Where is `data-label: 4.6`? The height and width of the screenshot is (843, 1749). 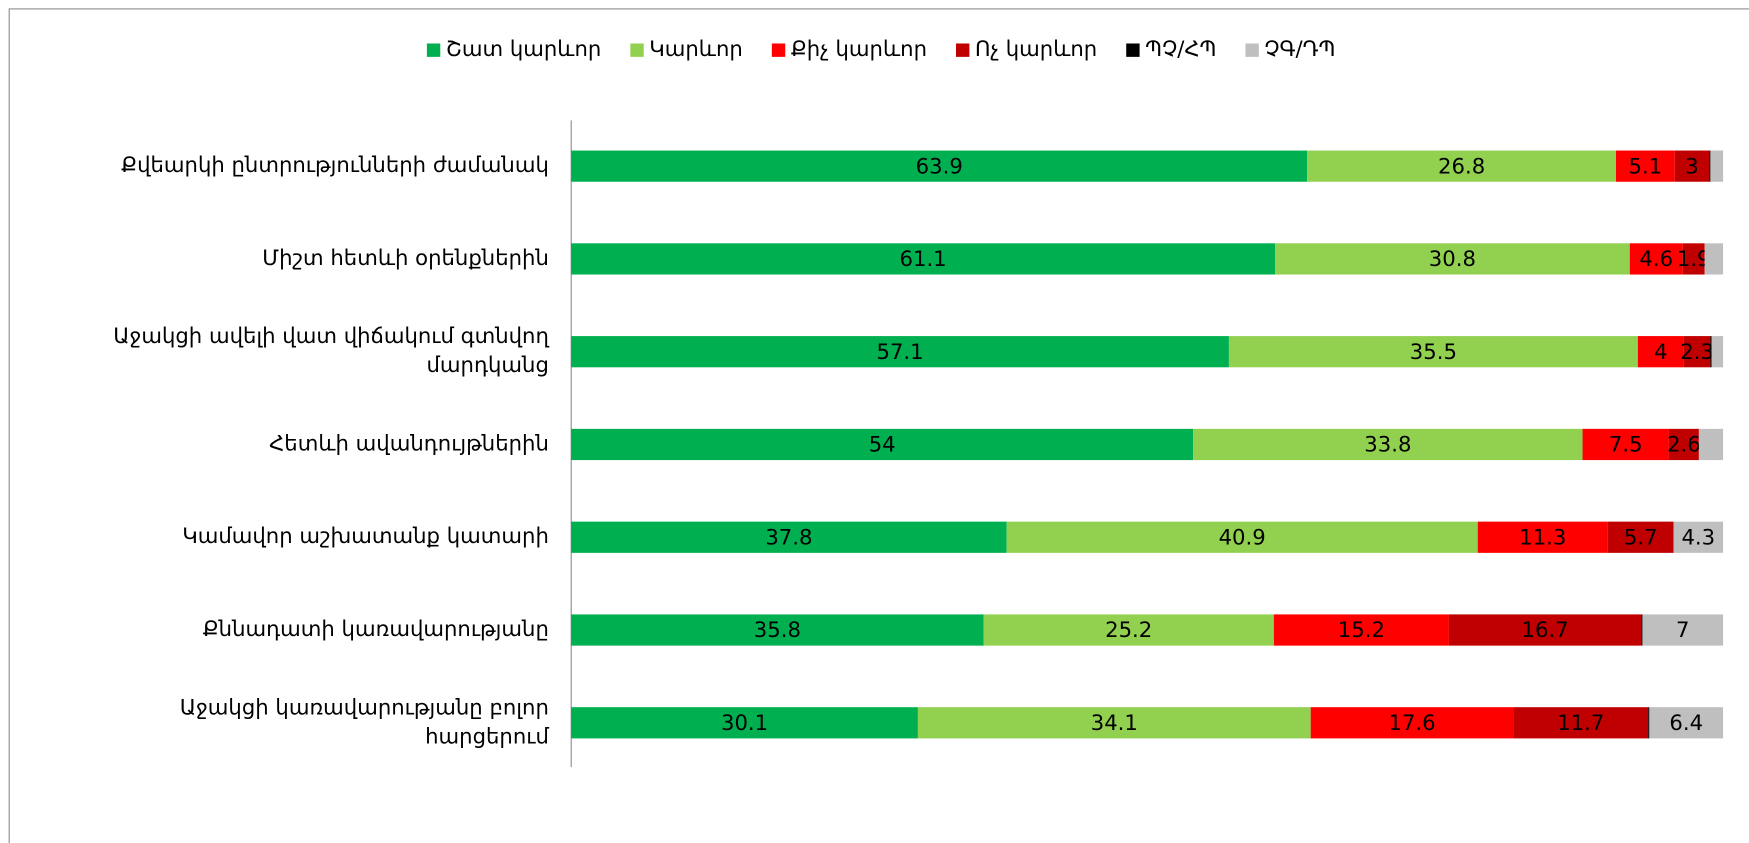 data-label: 4.6 is located at coordinates (1656, 258).